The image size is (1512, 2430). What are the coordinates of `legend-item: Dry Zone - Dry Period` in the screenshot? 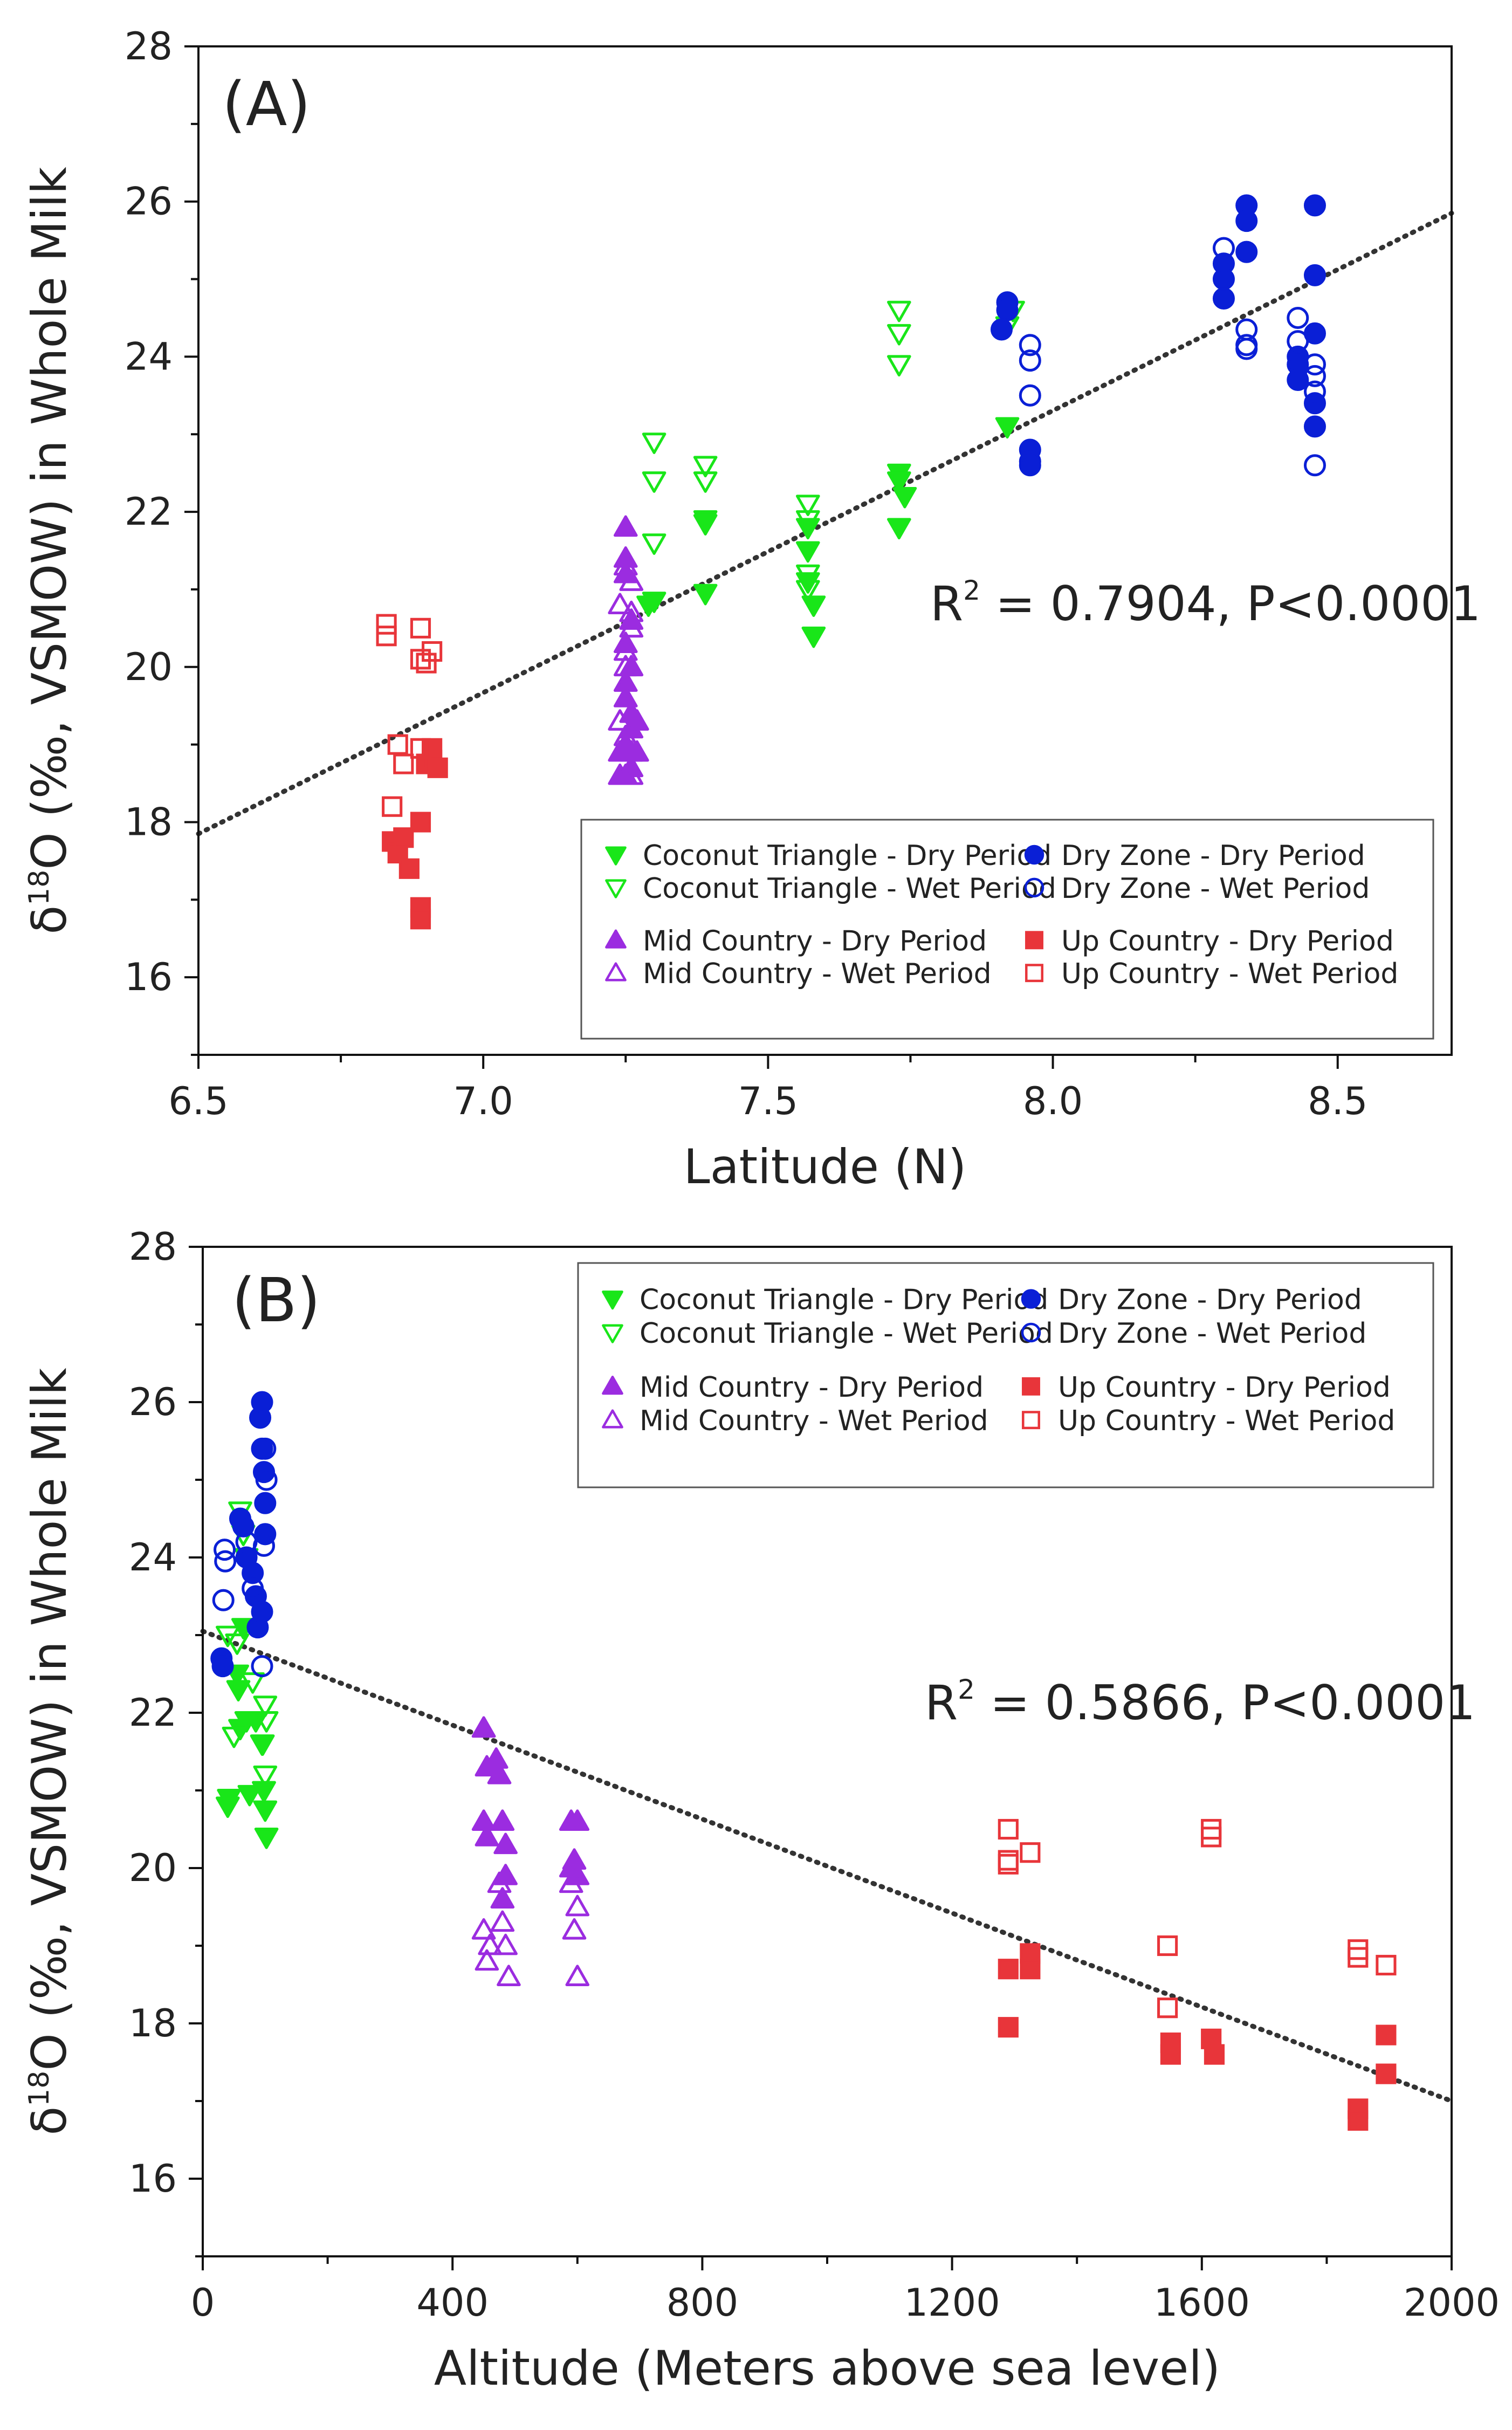 It's located at (1194, 856).